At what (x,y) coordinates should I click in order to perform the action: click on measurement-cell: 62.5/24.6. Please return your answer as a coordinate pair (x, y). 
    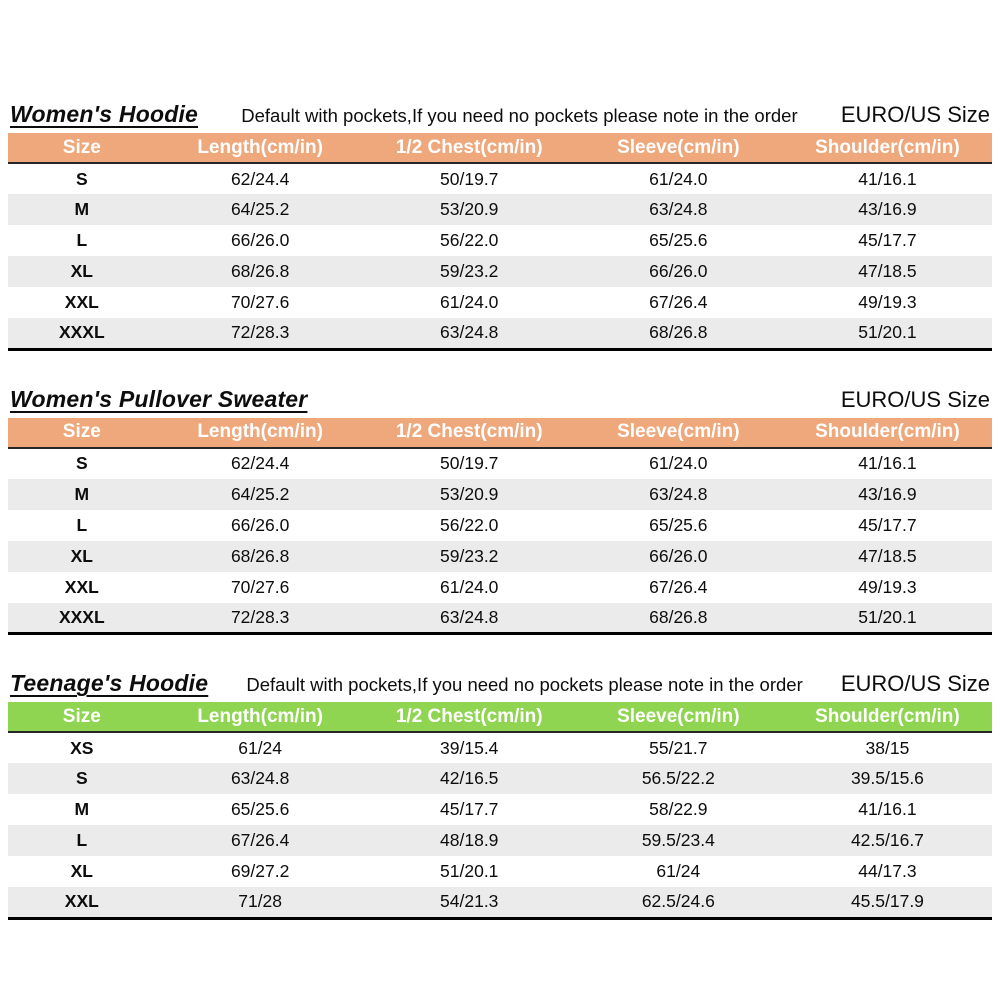
    Looking at the image, I should click on (678, 901).